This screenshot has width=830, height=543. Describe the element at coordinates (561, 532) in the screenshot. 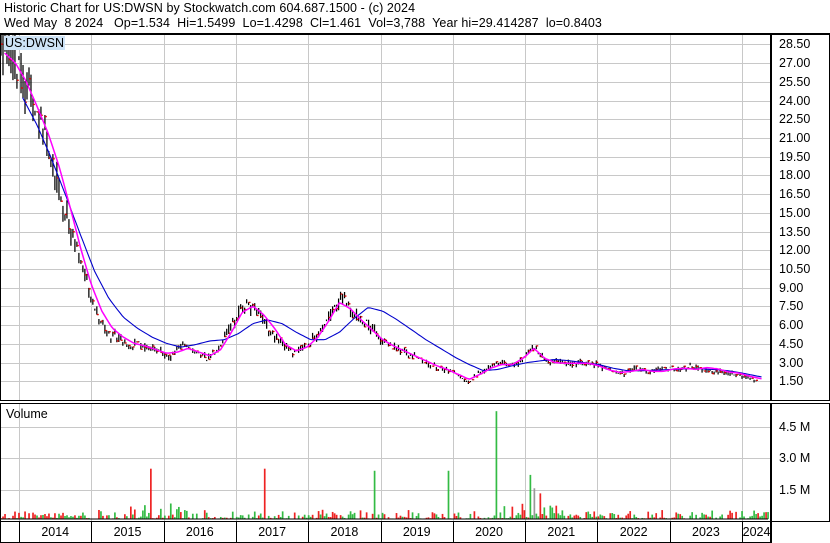

I see `year-label: 2021` at that location.